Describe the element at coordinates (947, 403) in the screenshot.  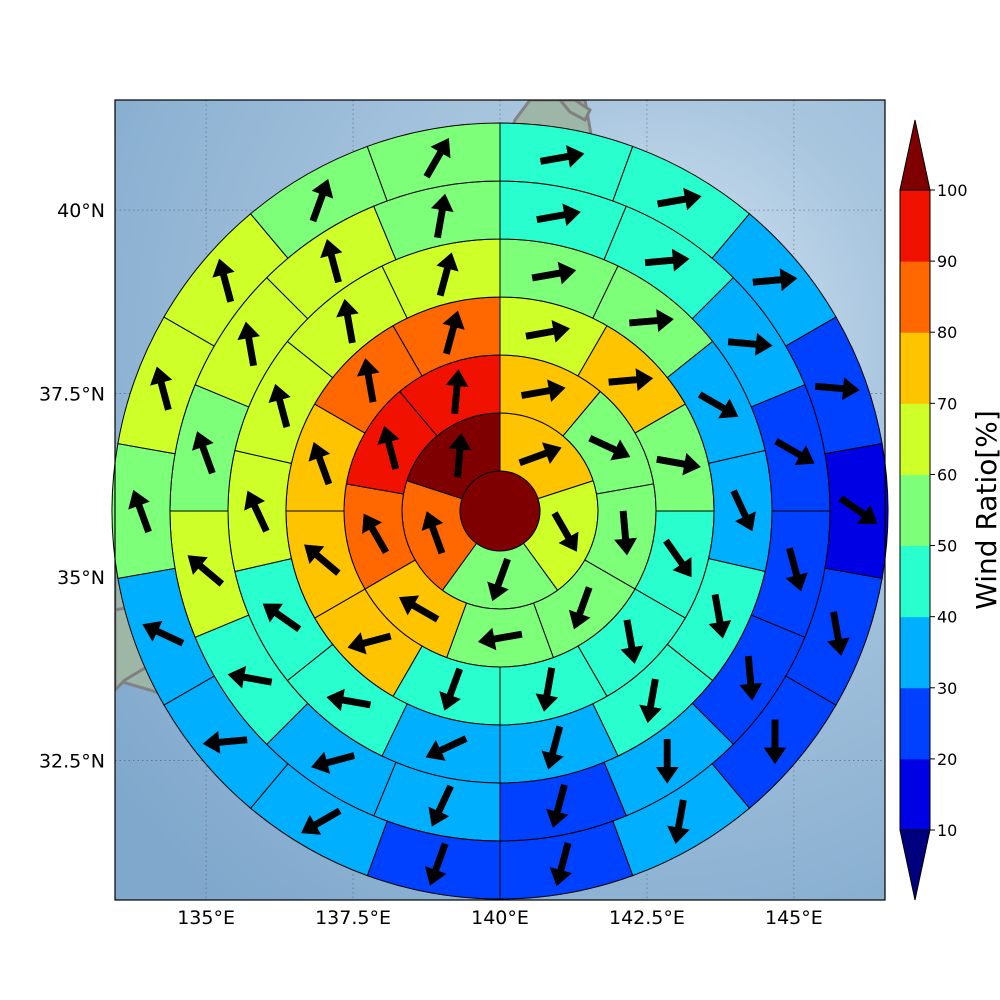
I see `colorbar-tick-label: 70` at that location.